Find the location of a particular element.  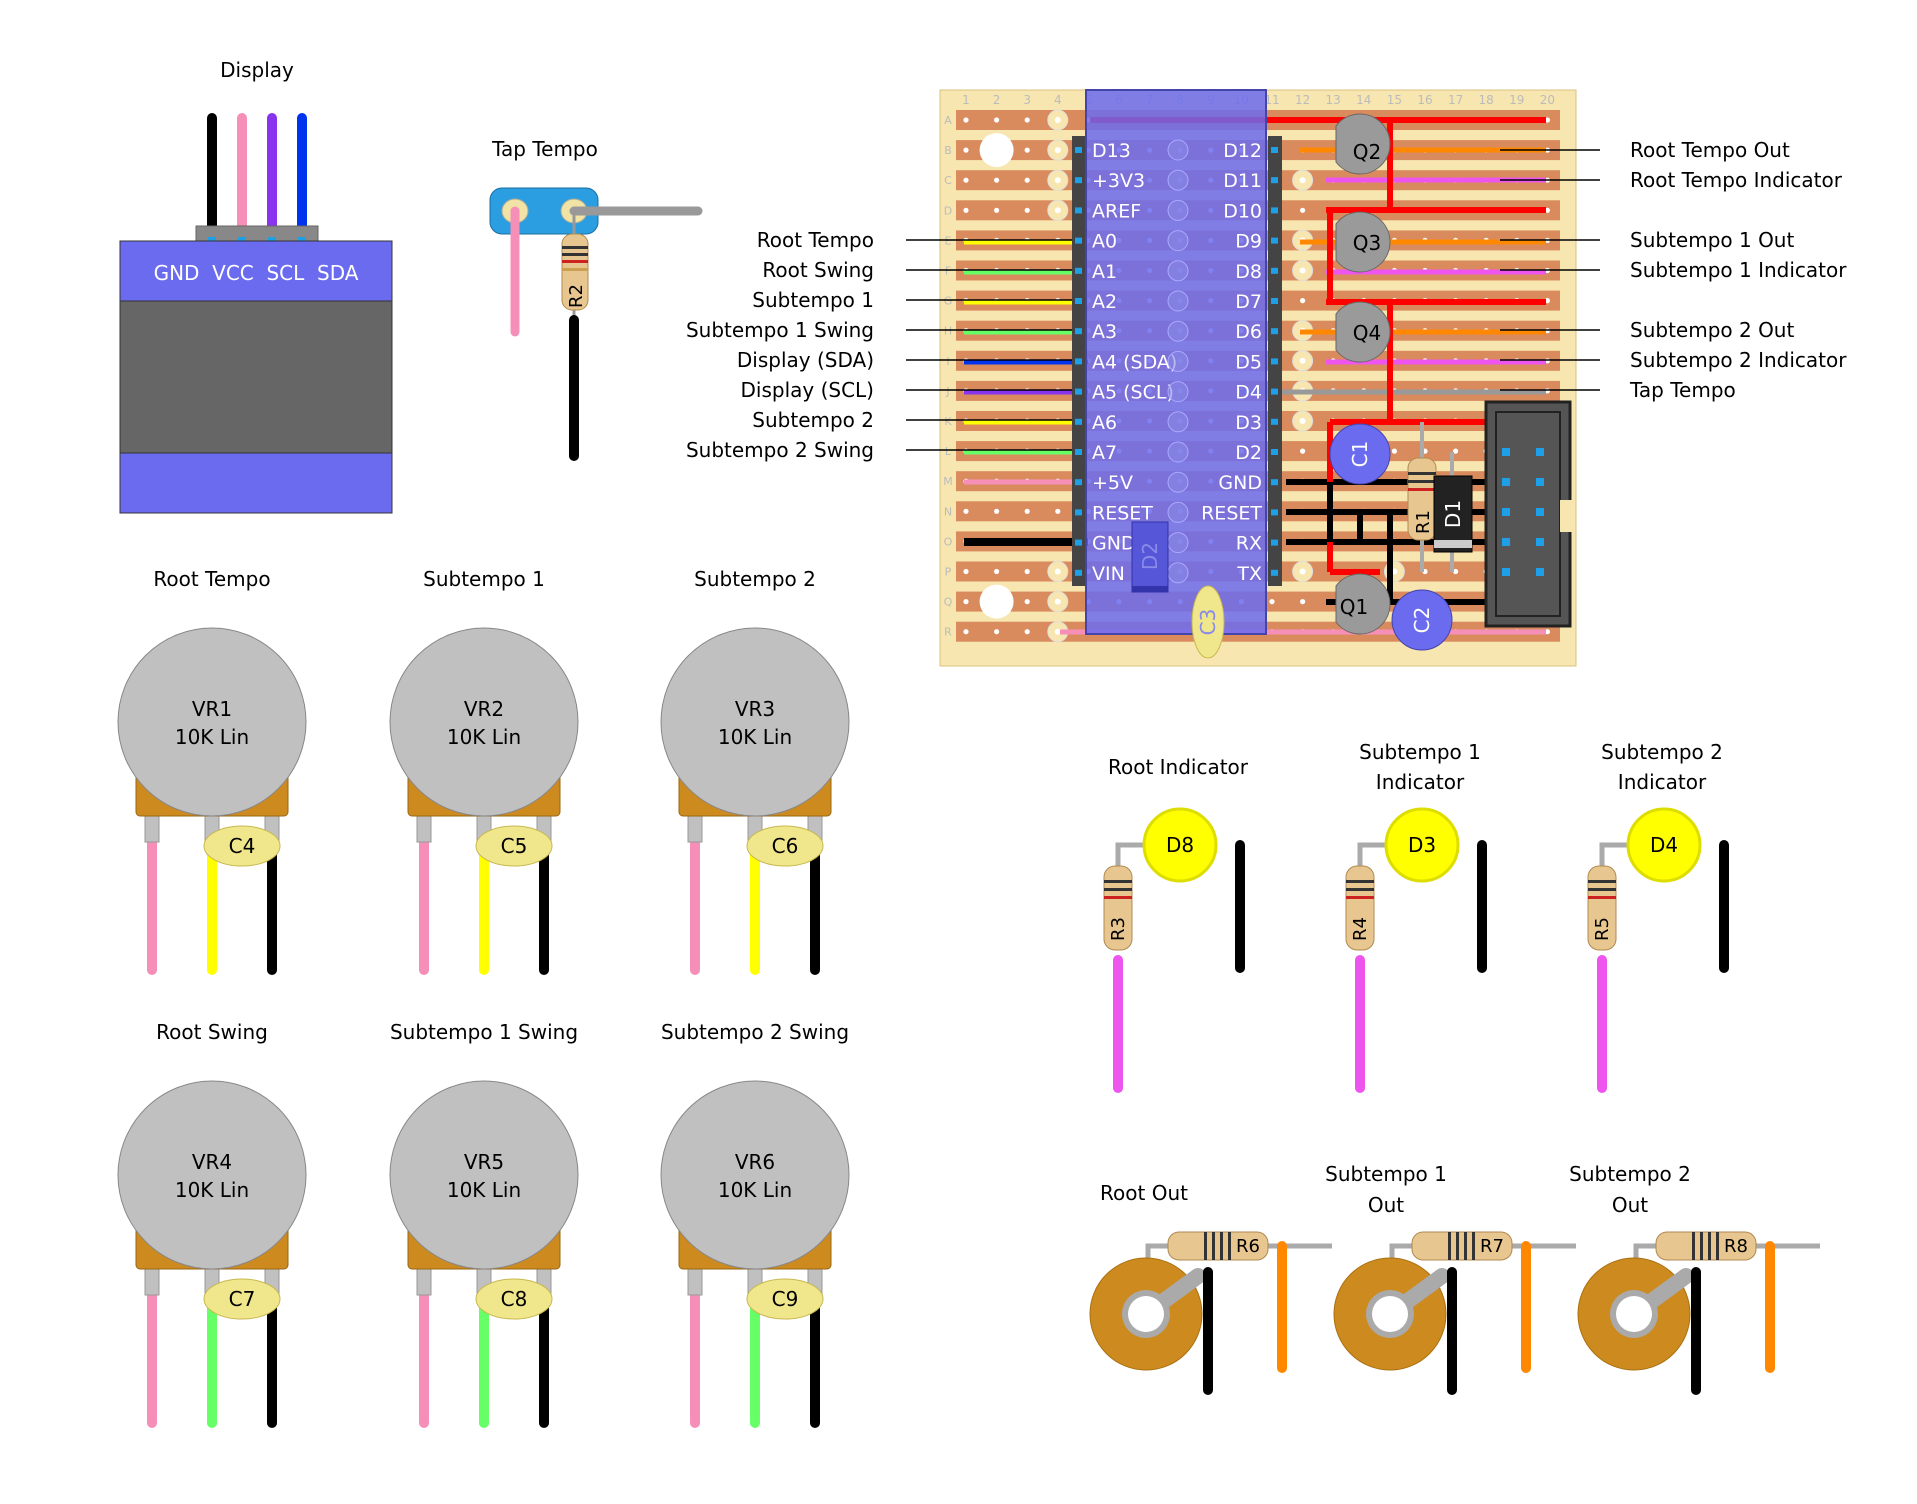

row-label: R is located at coordinates (948, 632).